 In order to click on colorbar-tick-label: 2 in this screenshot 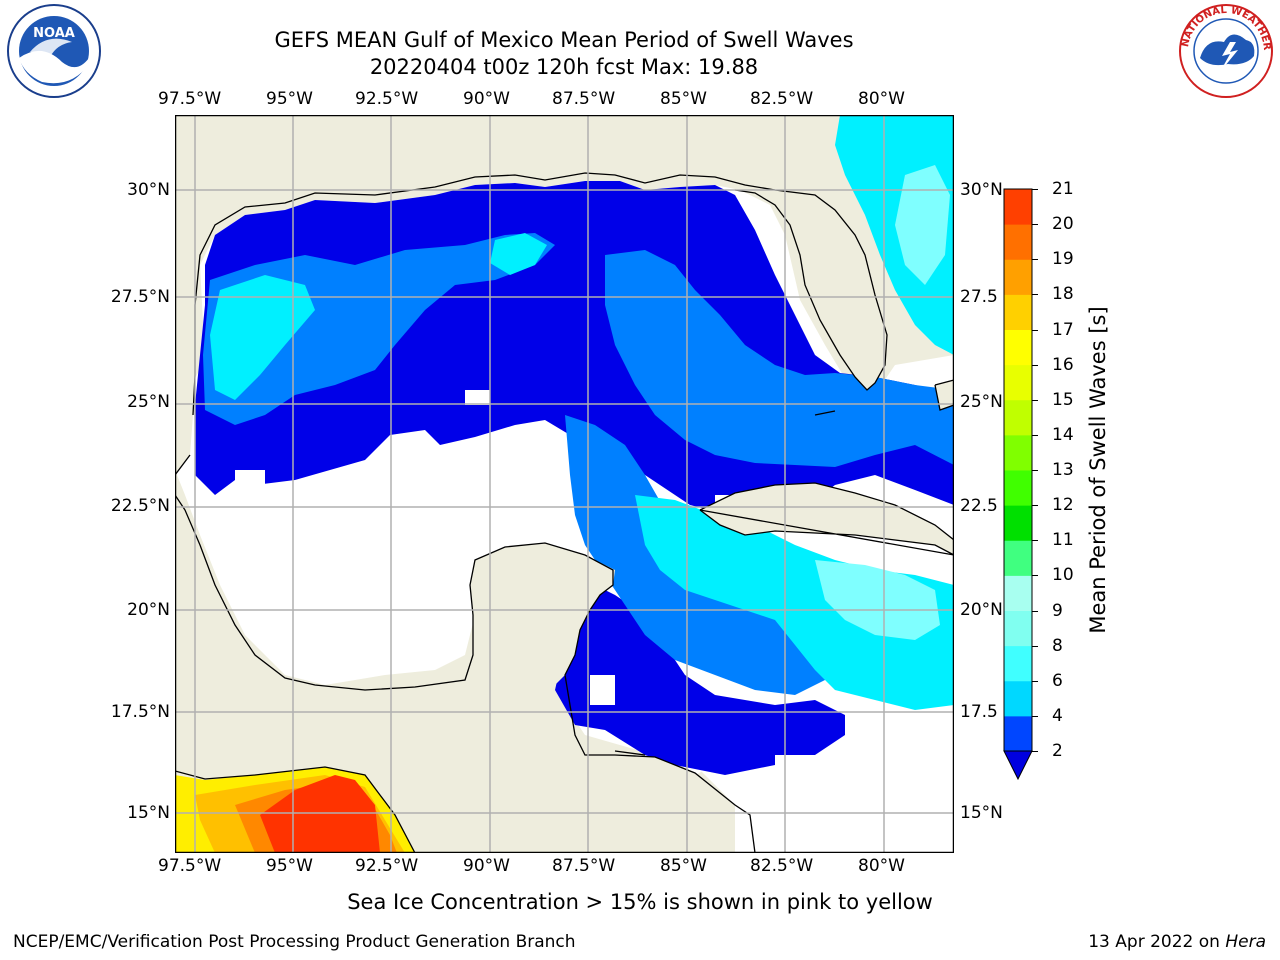, I will do `click(1057, 751)`.